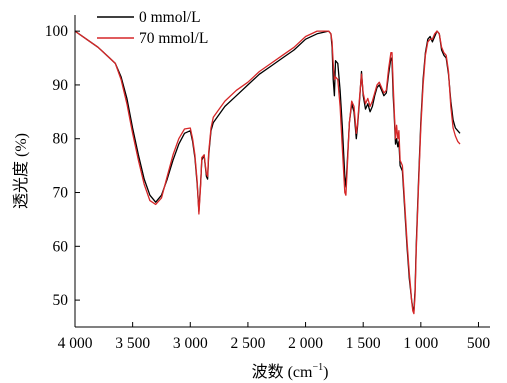 The width and height of the screenshot is (507, 383). Describe the element at coordinates (325, 372) in the screenshot. I see `x-axis-title-end: )` at that location.